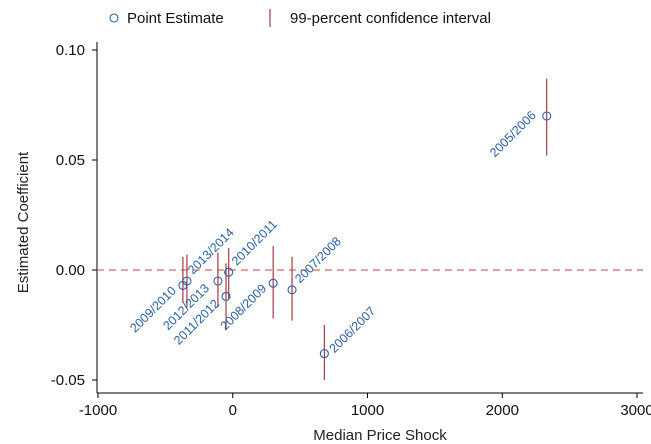  What do you see at coordinates (292, 290) in the screenshot?
I see `point-estimate-2007-2008` at bounding box center [292, 290].